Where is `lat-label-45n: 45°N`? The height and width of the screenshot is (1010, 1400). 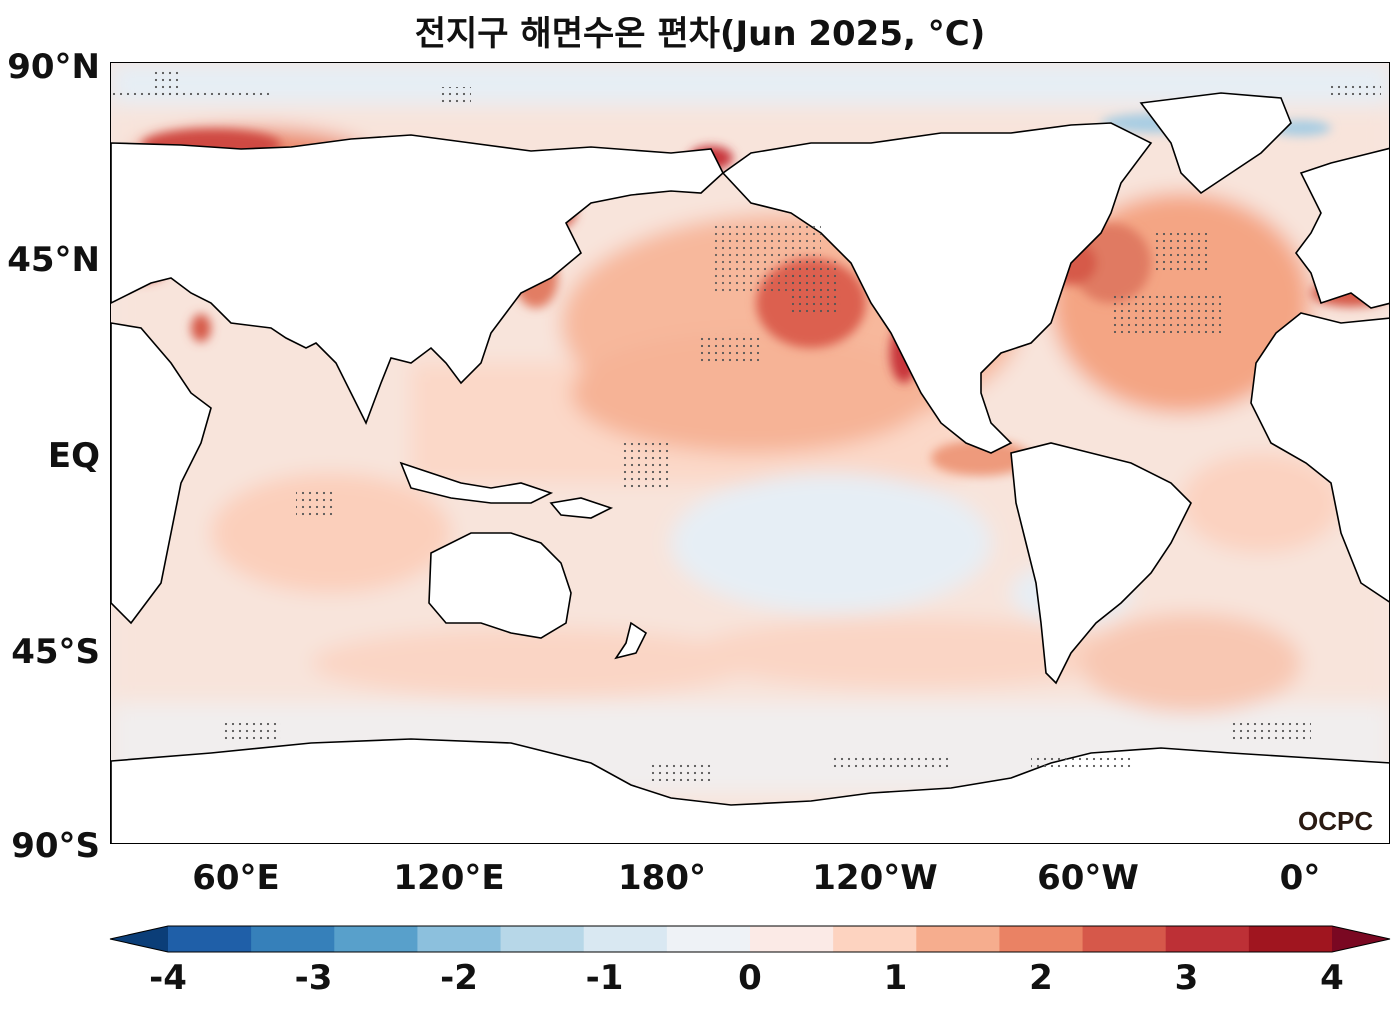 lat-label-45n: 45°N is located at coordinates (53, 260).